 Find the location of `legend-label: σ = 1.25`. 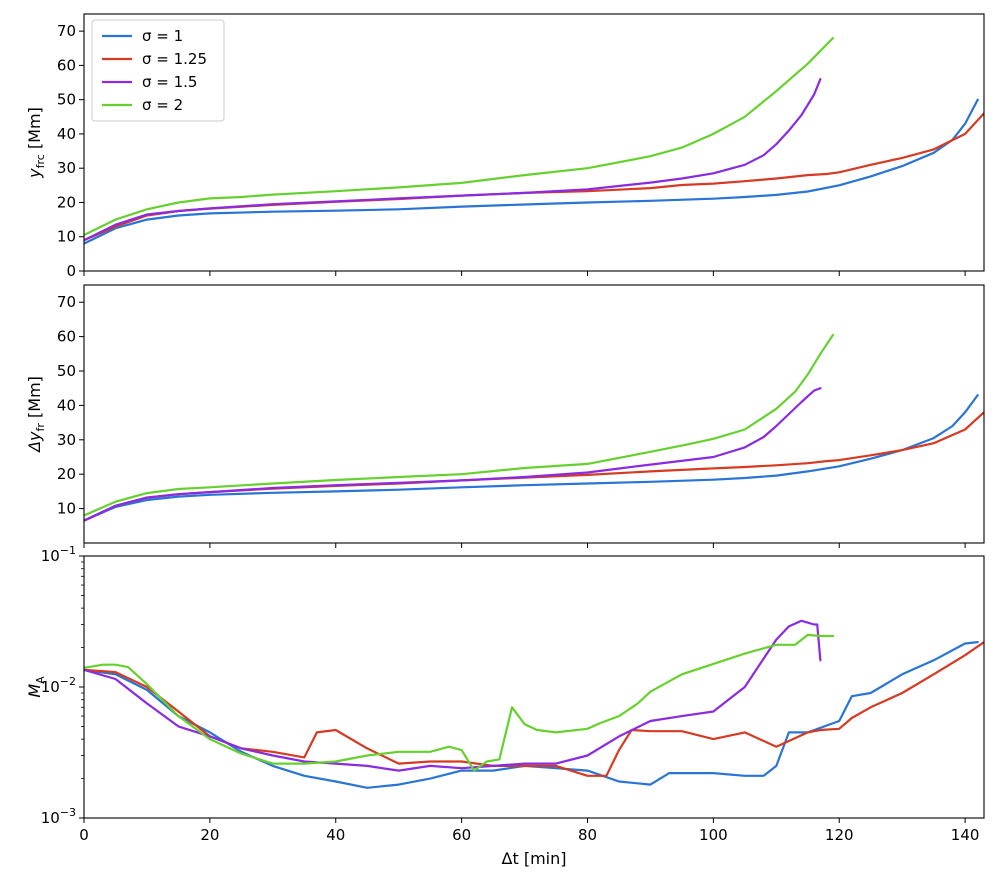

legend-label: σ = 1.25 is located at coordinates (174, 59).